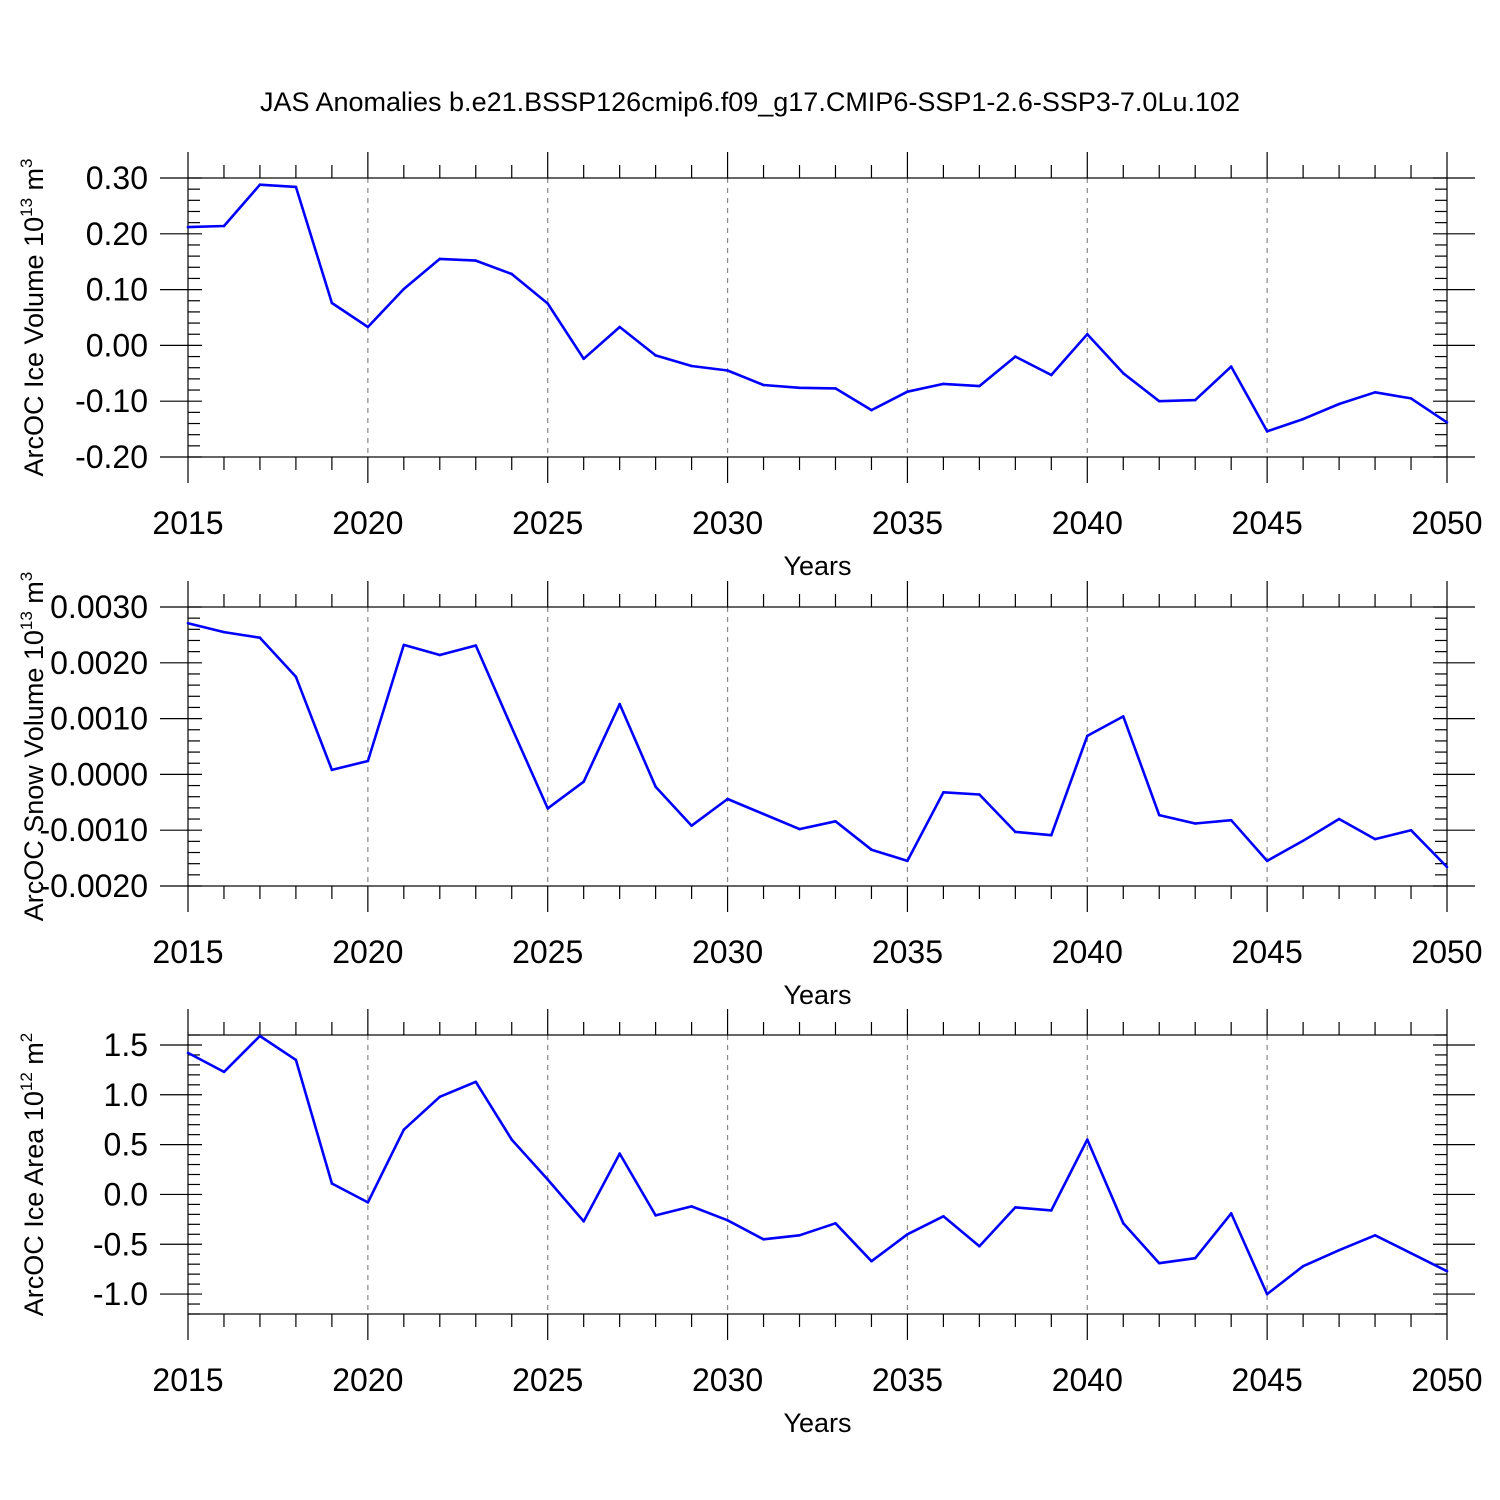 Image resolution: width=1500 pixels, height=1500 pixels. I want to click on series-line-ice-area, so click(817, 1165).